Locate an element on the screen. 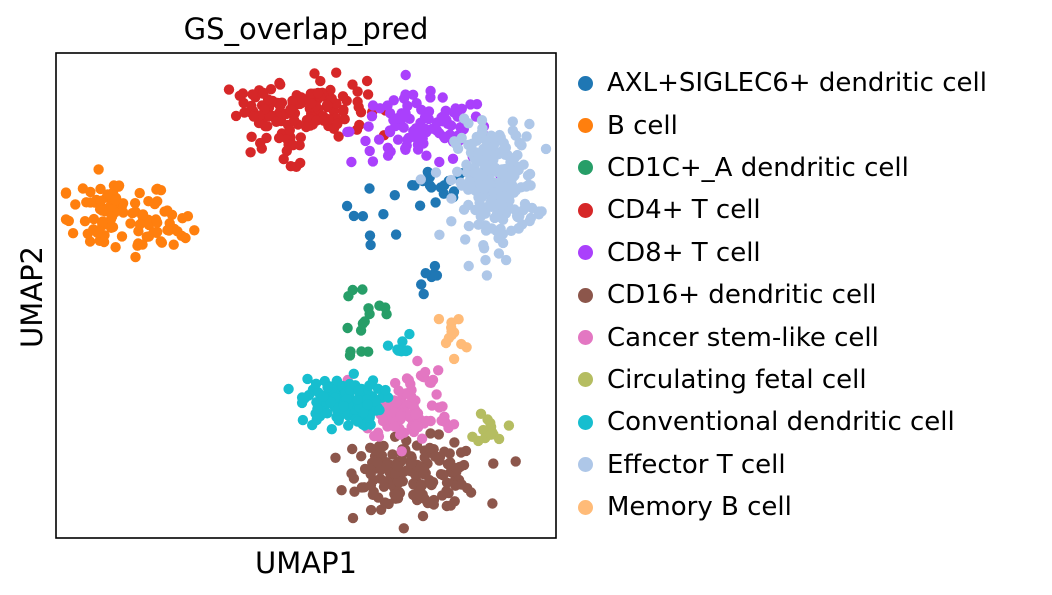  legend-label: Cancer stem-like cell is located at coordinates (743, 337).